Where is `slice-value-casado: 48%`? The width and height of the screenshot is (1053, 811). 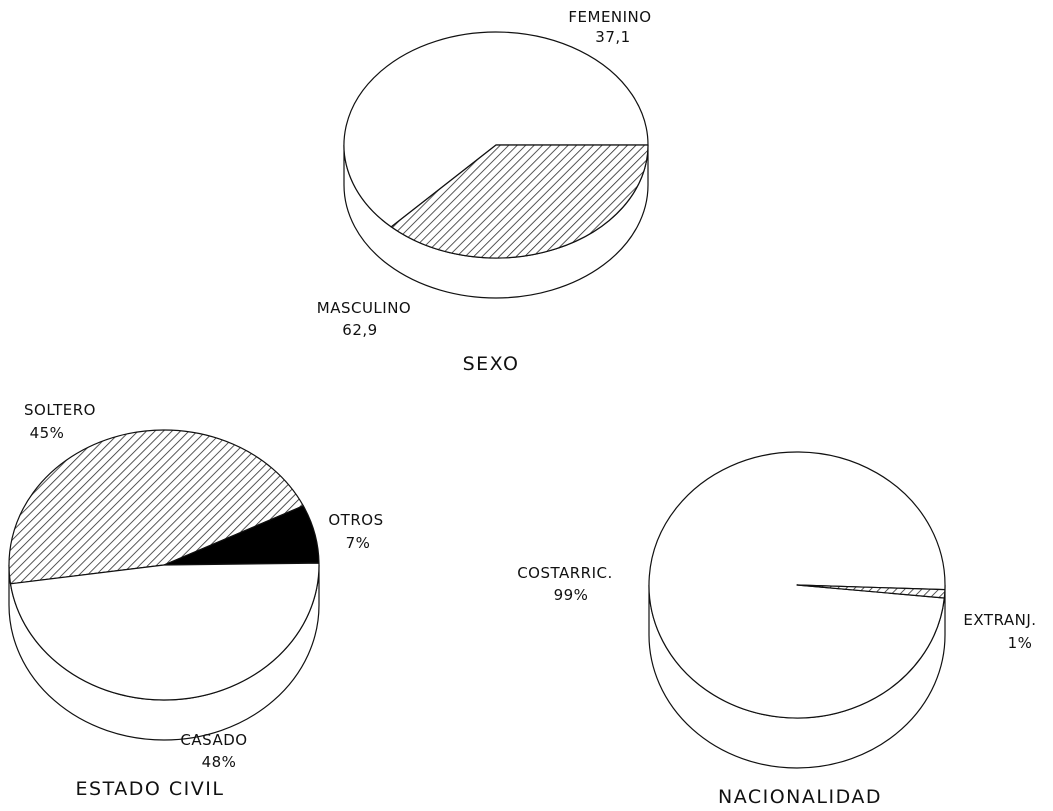
slice-value-casado: 48% is located at coordinates (219, 762).